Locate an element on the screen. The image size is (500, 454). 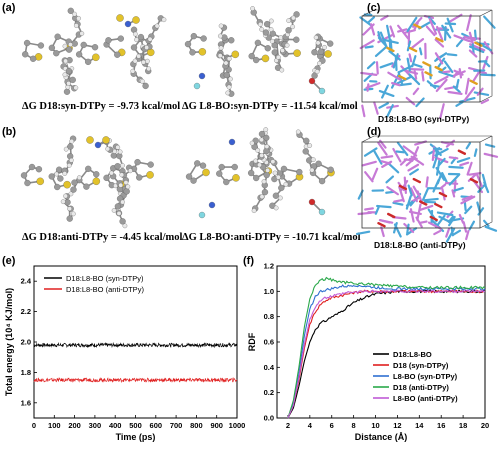
panel-label-a: (a) is located at coordinates (9, 8).